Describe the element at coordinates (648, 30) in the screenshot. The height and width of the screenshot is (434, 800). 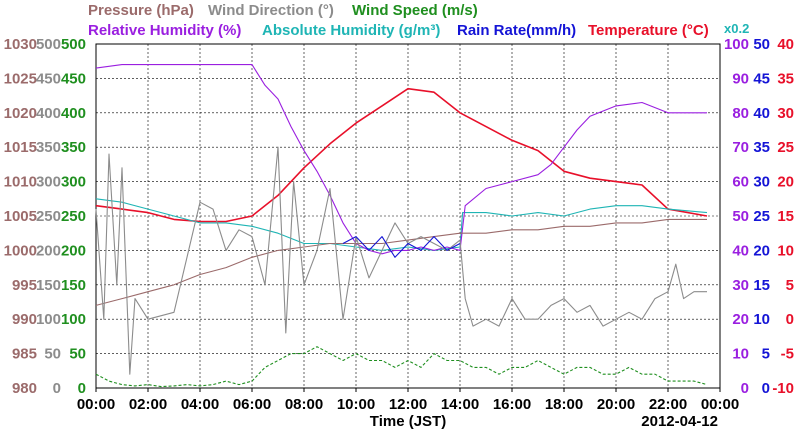
I see `legend-temperature: Temperature (°C)` at that location.